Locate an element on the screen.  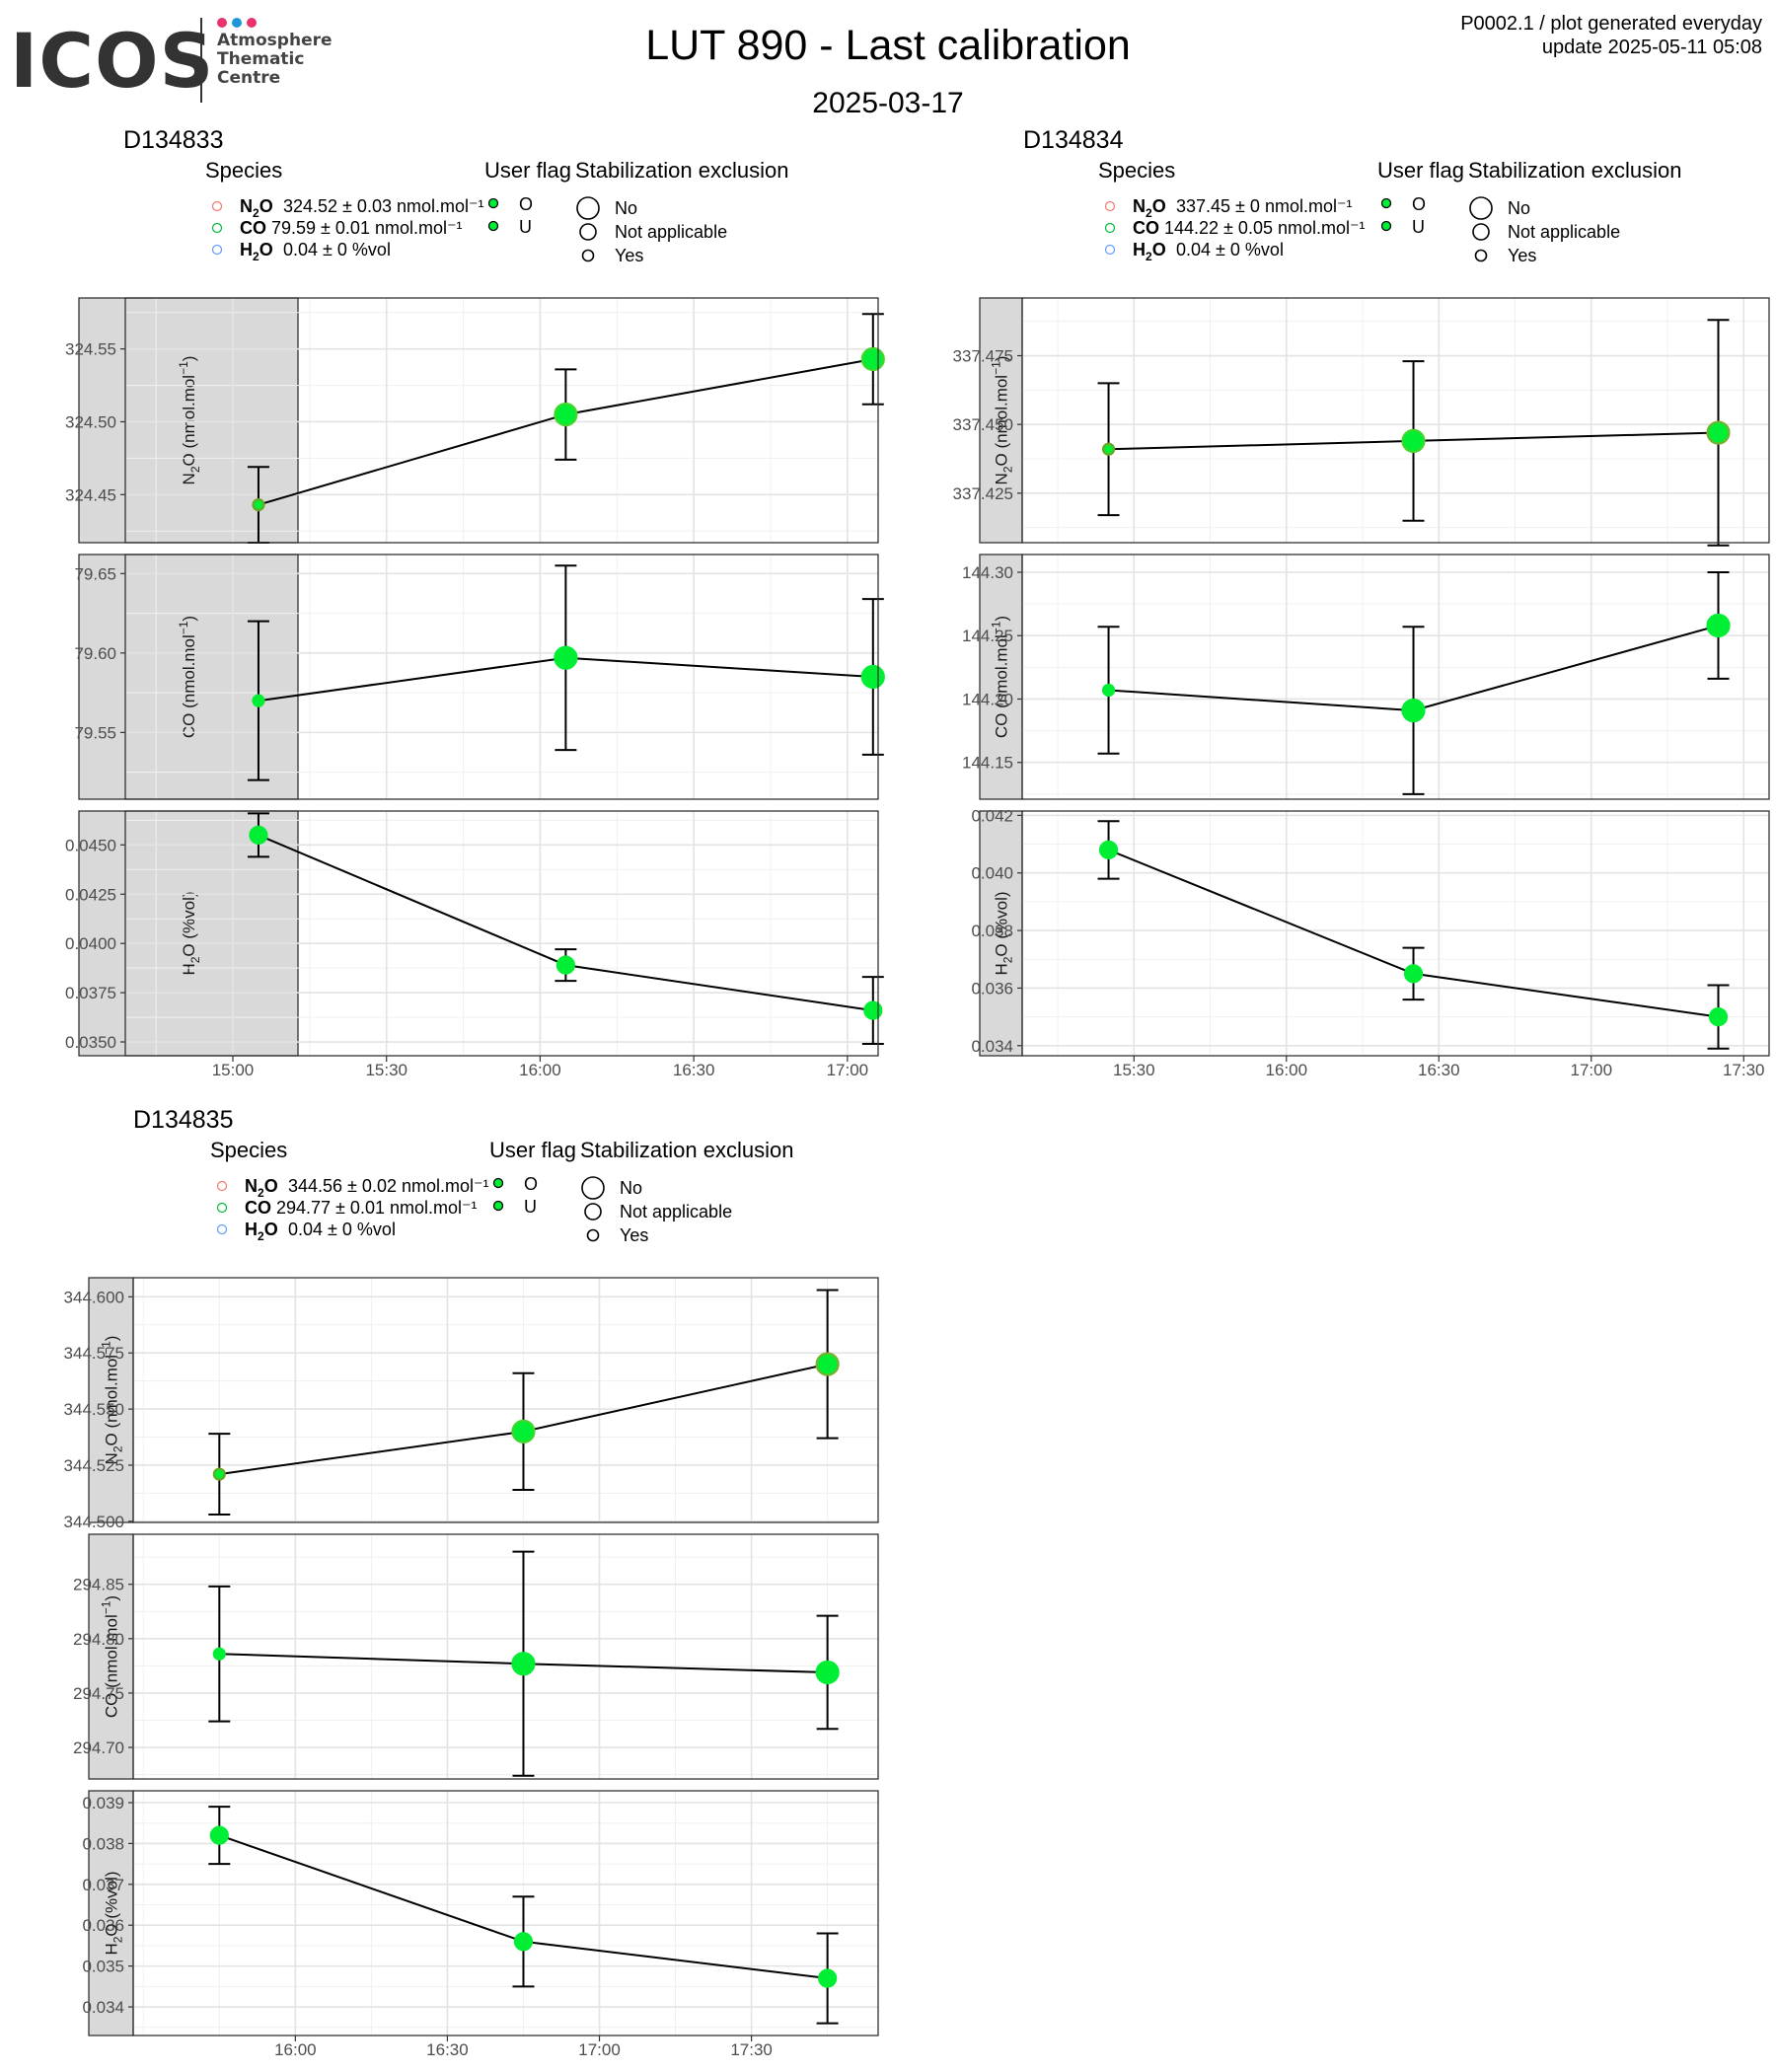
y-tick-label: 0.036 is located at coordinates (103, 1926).